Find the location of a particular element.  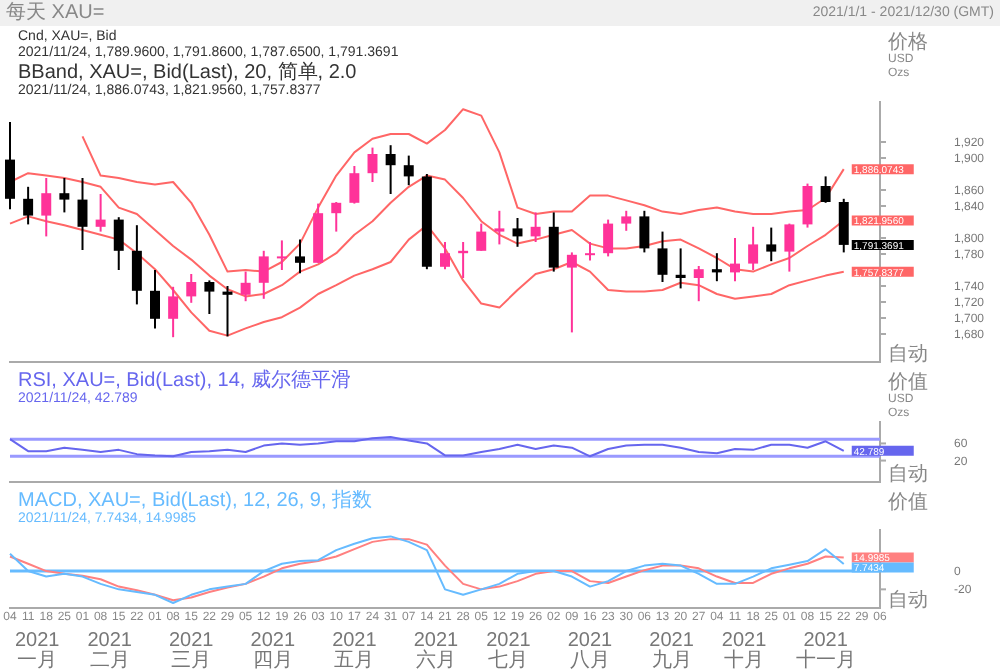

chart-title: MACD, XAU=, Bid(Last), 12, 26, 9, 指数 is located at coordinates (195, 500).